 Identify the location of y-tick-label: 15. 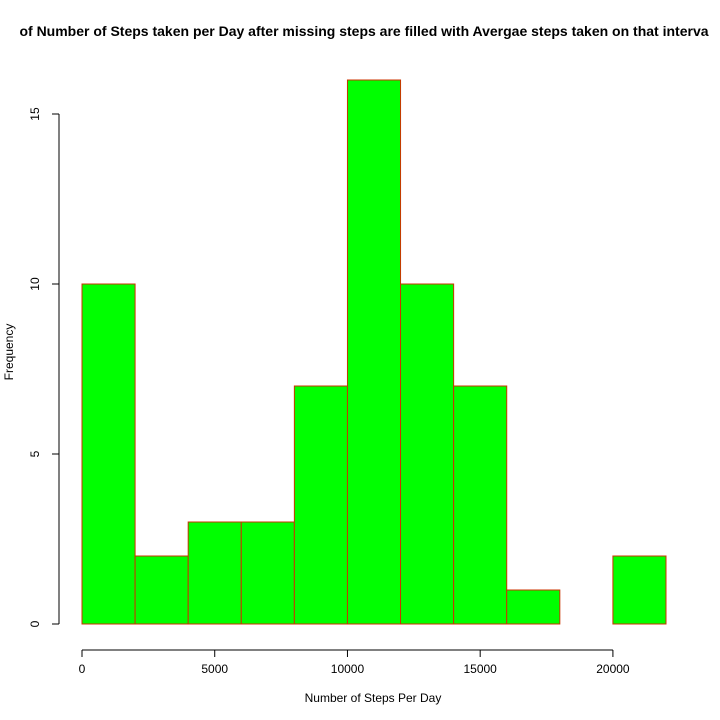
(35, 114).